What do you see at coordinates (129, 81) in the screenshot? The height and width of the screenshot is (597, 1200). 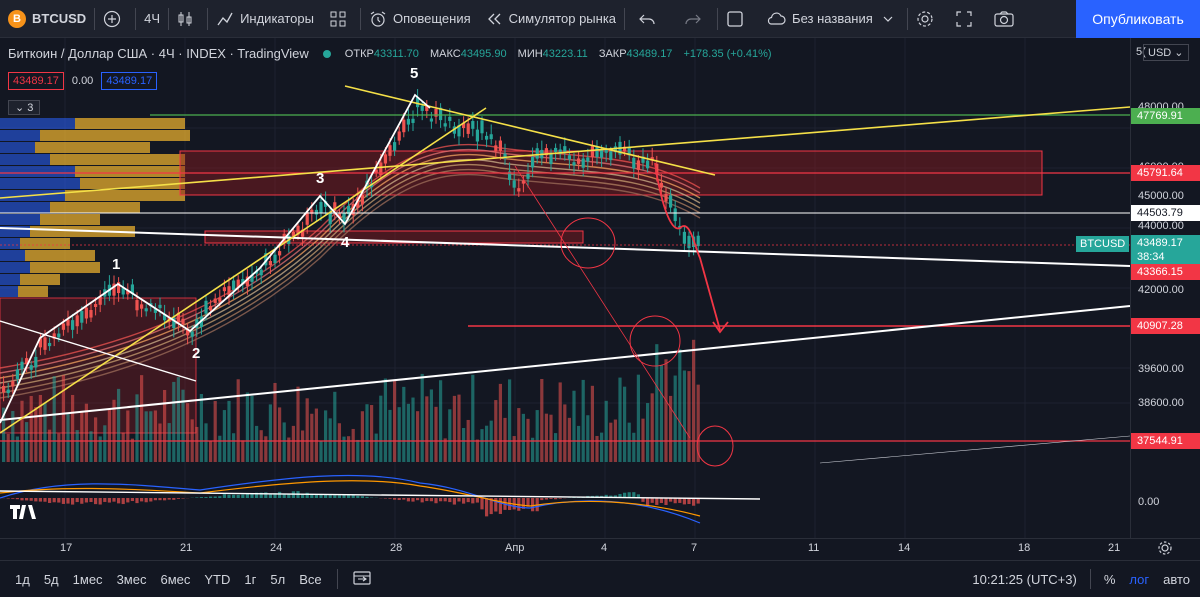 I see `ask-button: 43489.17` at bounding box center [129, 81].